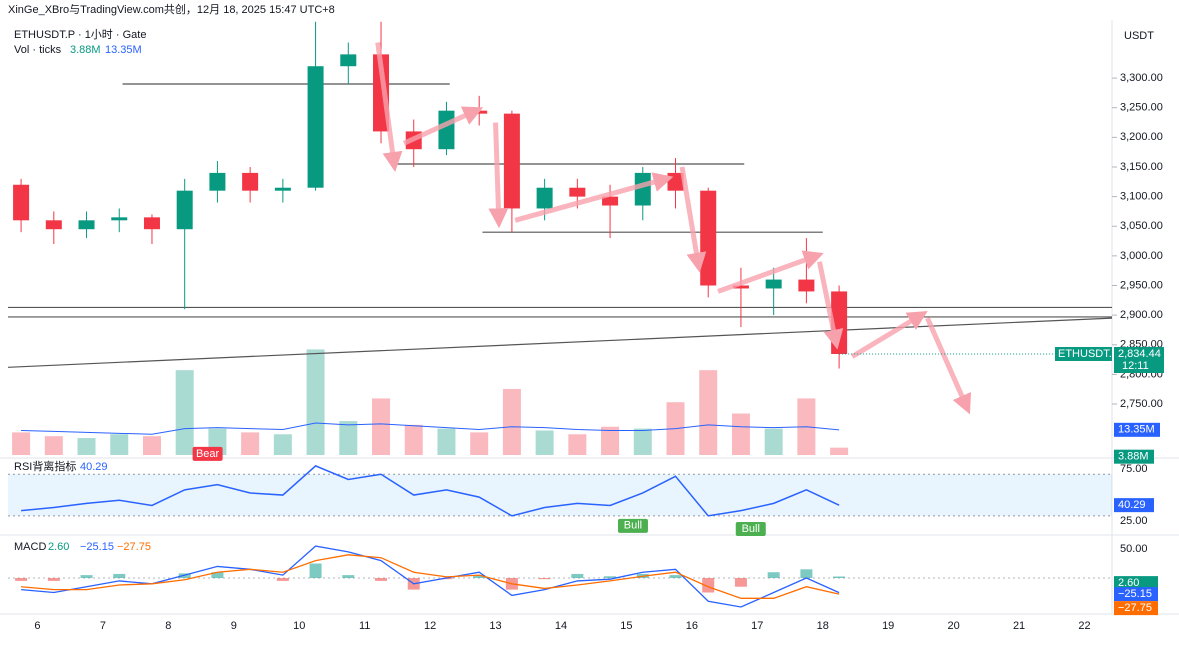 The height and width of the screenshot is (650, 1179). What do you see at coordinates (430, 428) in the screenshot?
I see `volume-ma` at bounding box center [430, 428].